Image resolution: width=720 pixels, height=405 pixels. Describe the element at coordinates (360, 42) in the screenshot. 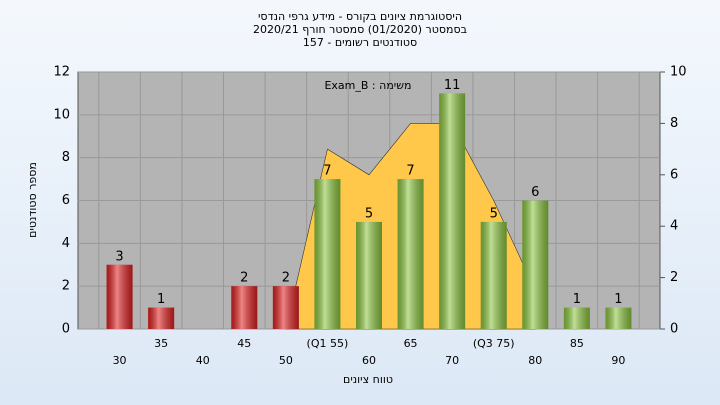

I see `chart-subtitle: סטודנטים רשומים - 157` at that location.